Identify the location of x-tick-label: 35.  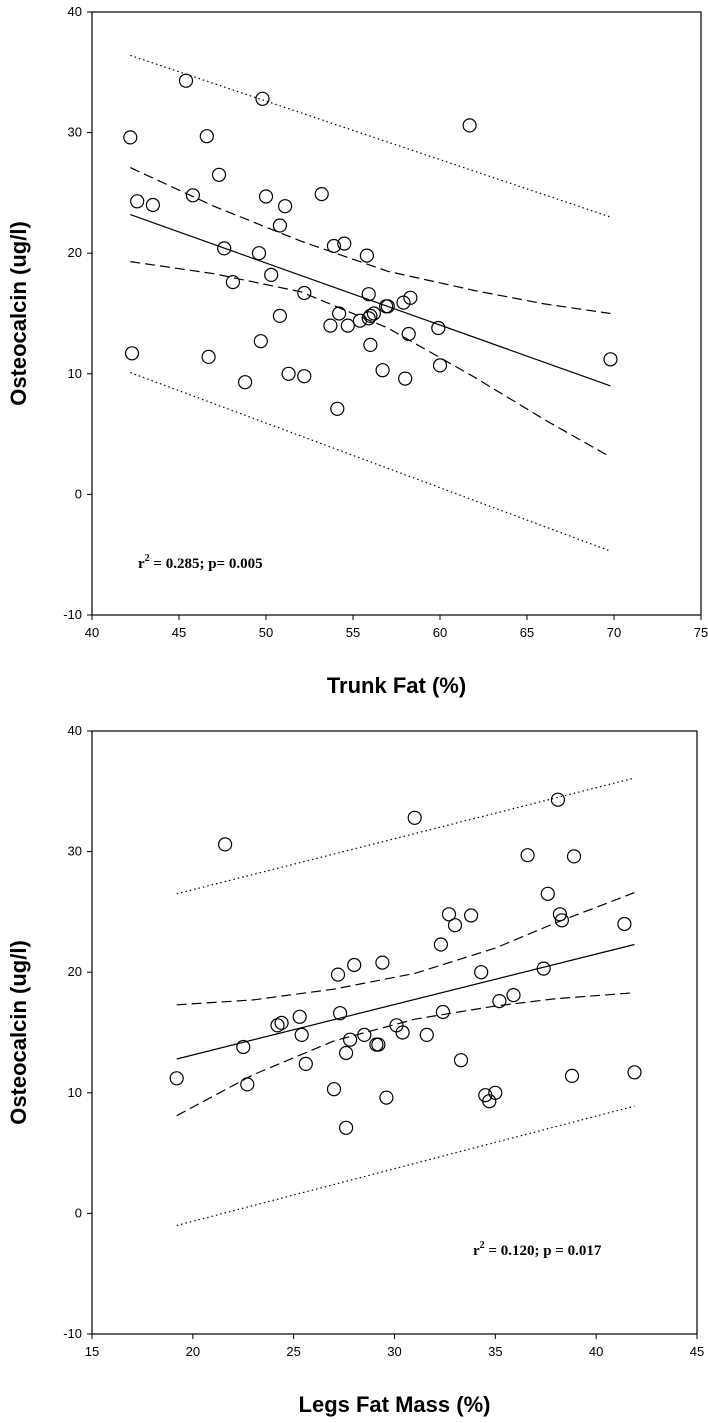
(495, 1351).